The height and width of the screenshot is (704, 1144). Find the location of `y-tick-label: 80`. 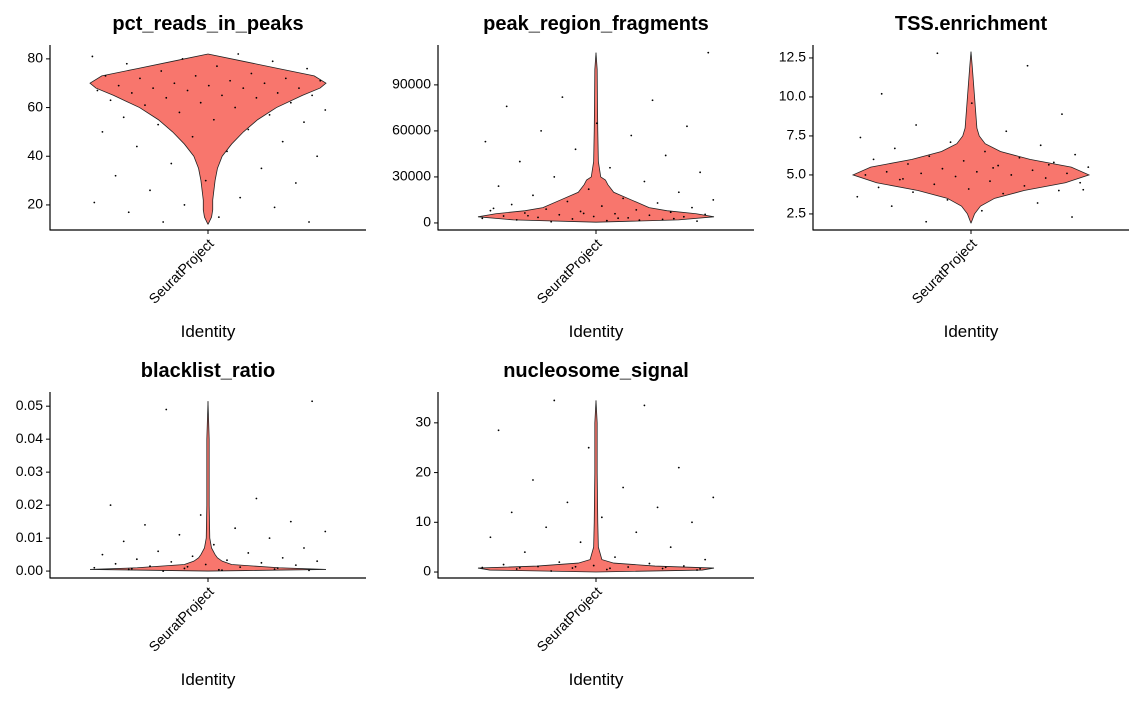

y-tick-label: 80 is located at coordinates (35, 58).